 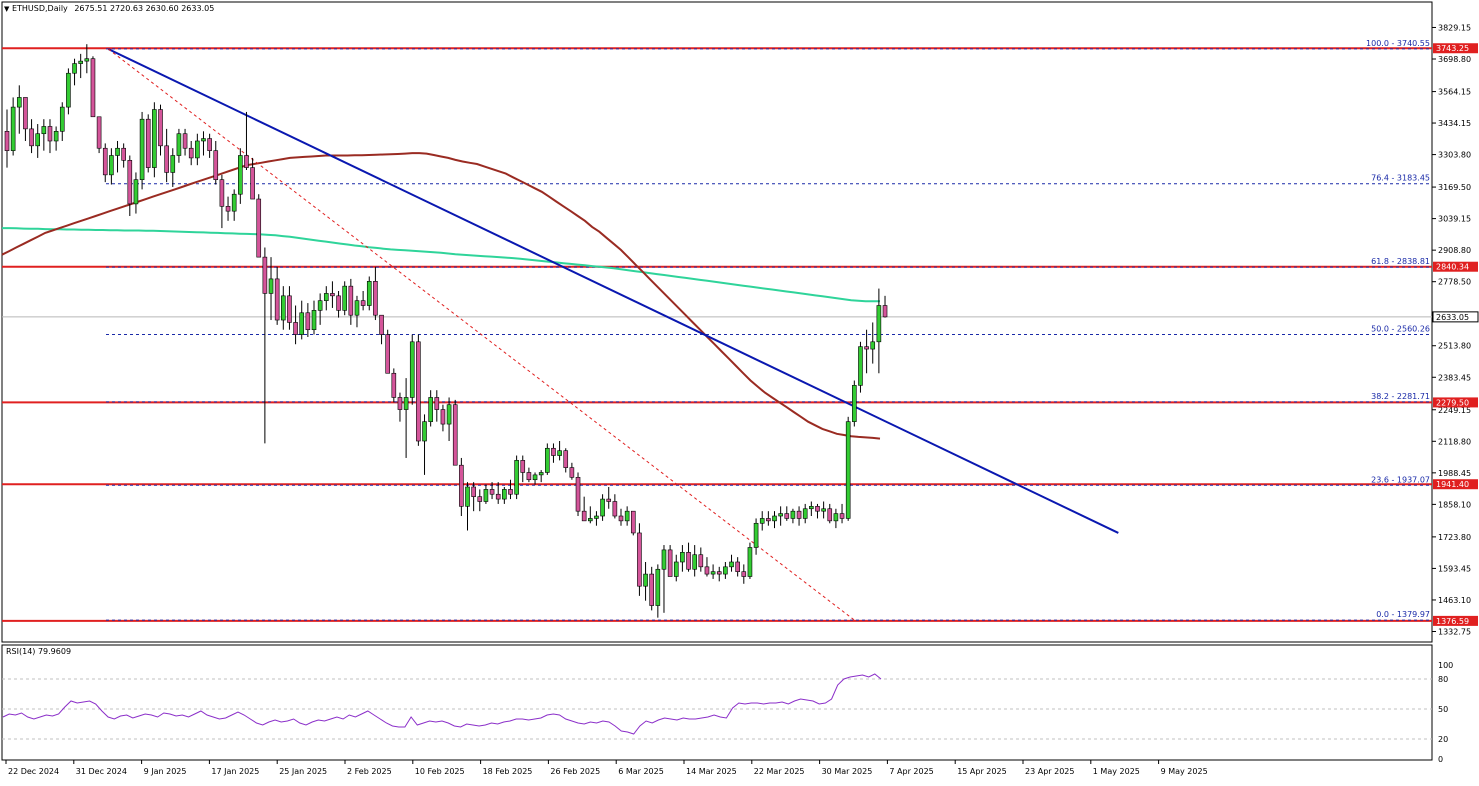 What do you see at coordinates (1440, 759) in the screenshot?
I see `rsi-tick-label: 0` at bounding box center [1440, 759].